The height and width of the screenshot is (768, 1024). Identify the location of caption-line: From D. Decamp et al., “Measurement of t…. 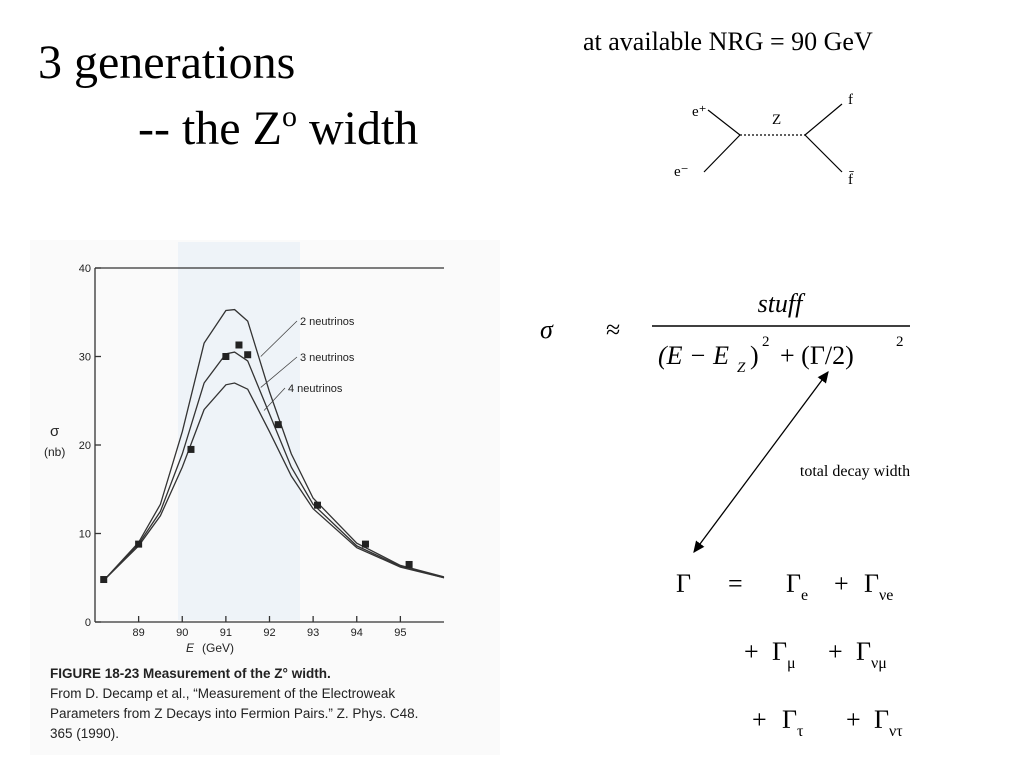
(222, 693).